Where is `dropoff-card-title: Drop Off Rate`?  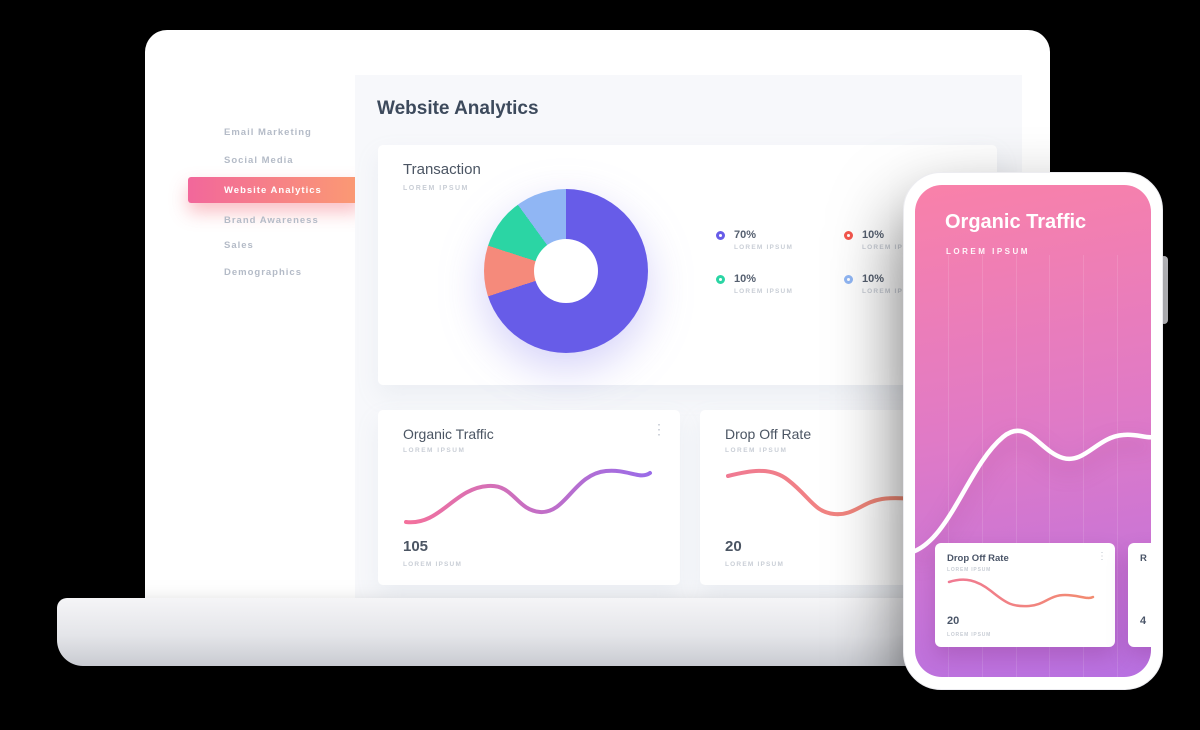 dropoff-card-title: Drop Off Rate is located at coordinates (768, 434).